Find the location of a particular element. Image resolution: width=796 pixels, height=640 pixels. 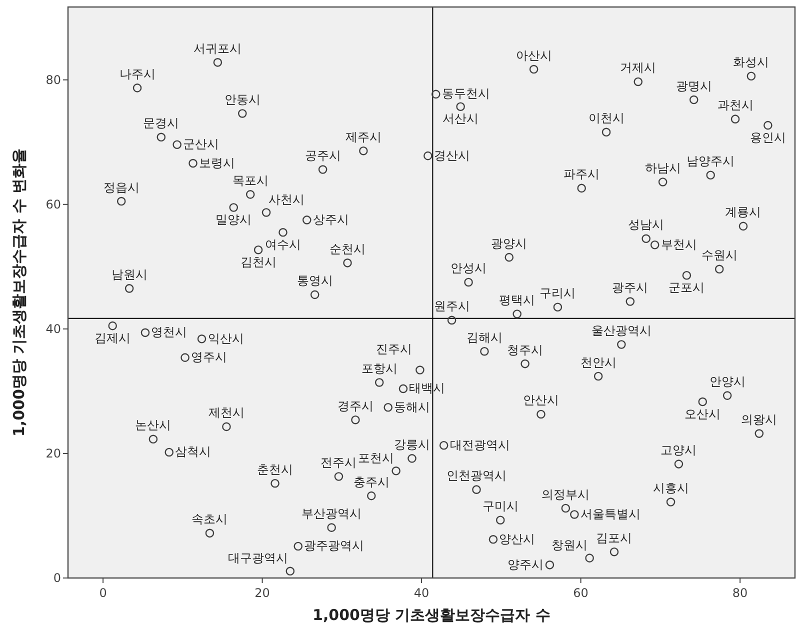

annotation: 울산광역시 is located at coordinates (621, 330).